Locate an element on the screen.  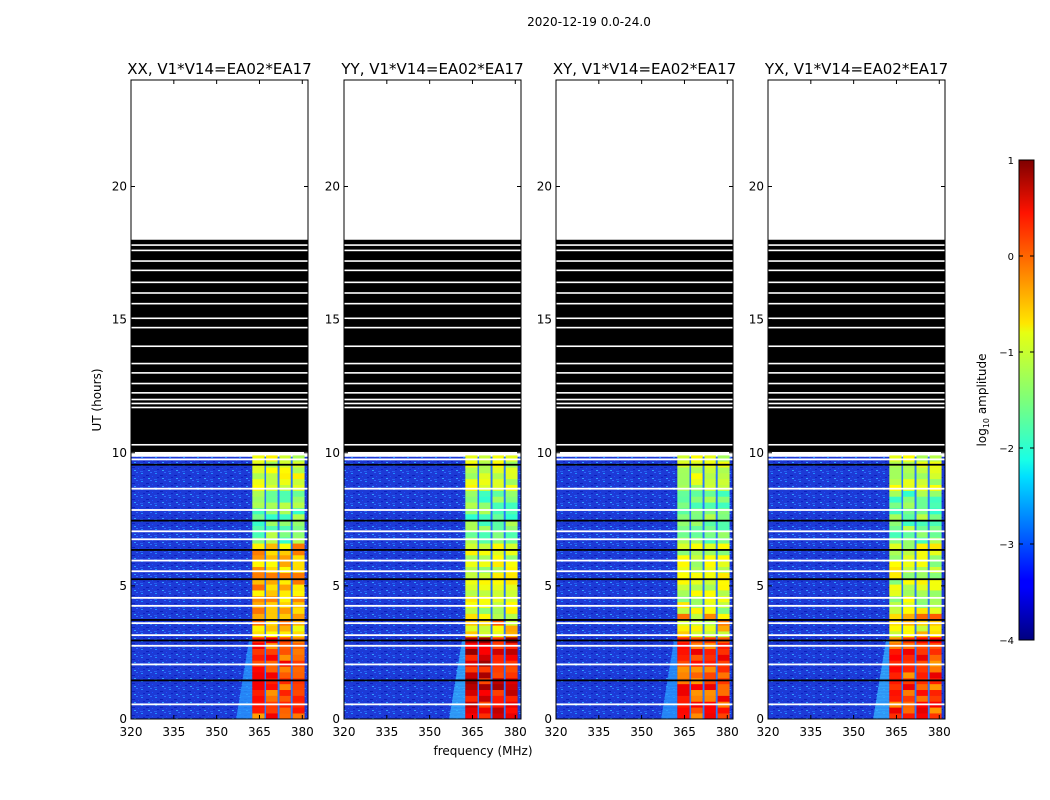
y-tick-label: 15 is located at coordinates (756, 320).